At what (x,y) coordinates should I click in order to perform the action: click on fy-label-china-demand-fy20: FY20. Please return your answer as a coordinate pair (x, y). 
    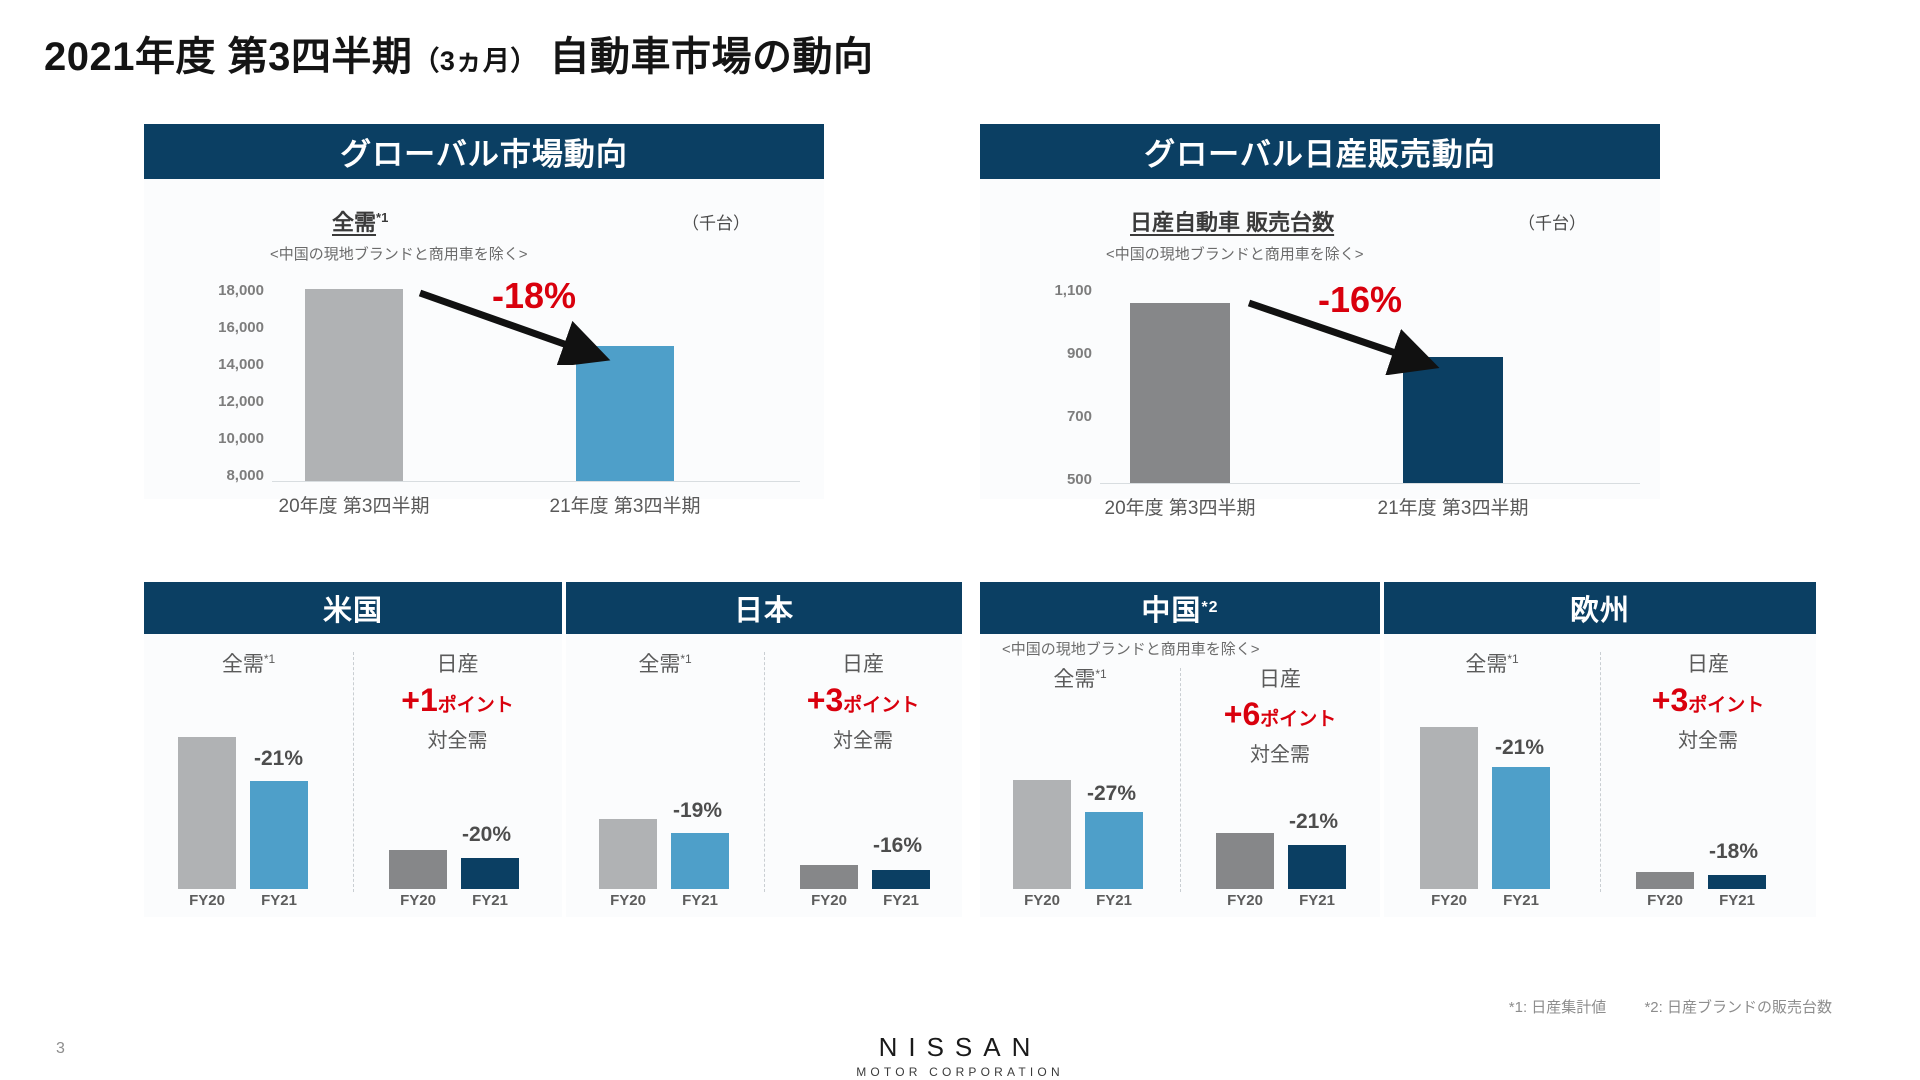
    Looking at the image, I should click on (1042, 900).